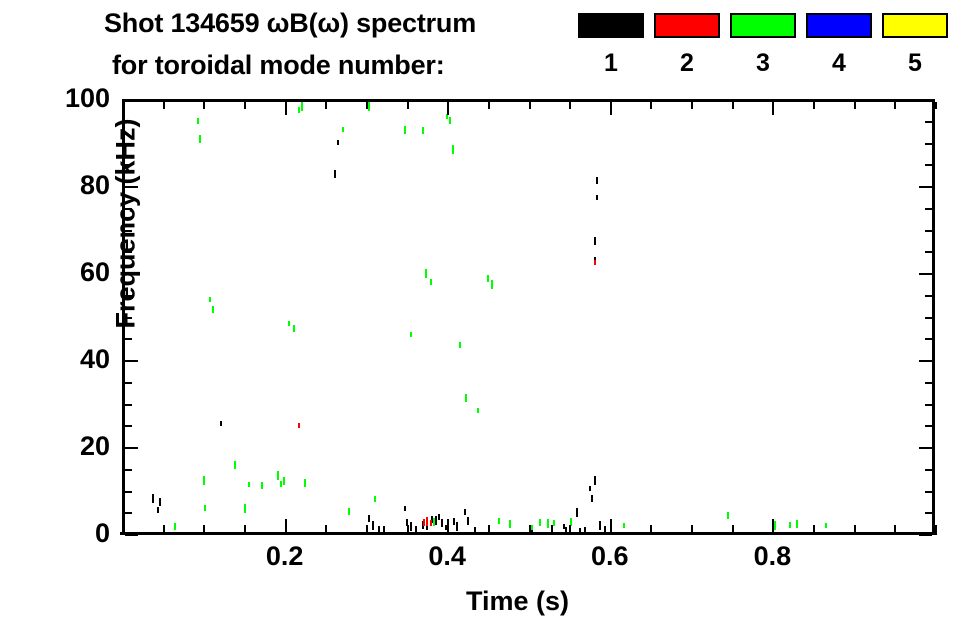 The width and height of the screenshot is (963, 617). I want to click on x-tick-0.1, so click(204, 528).